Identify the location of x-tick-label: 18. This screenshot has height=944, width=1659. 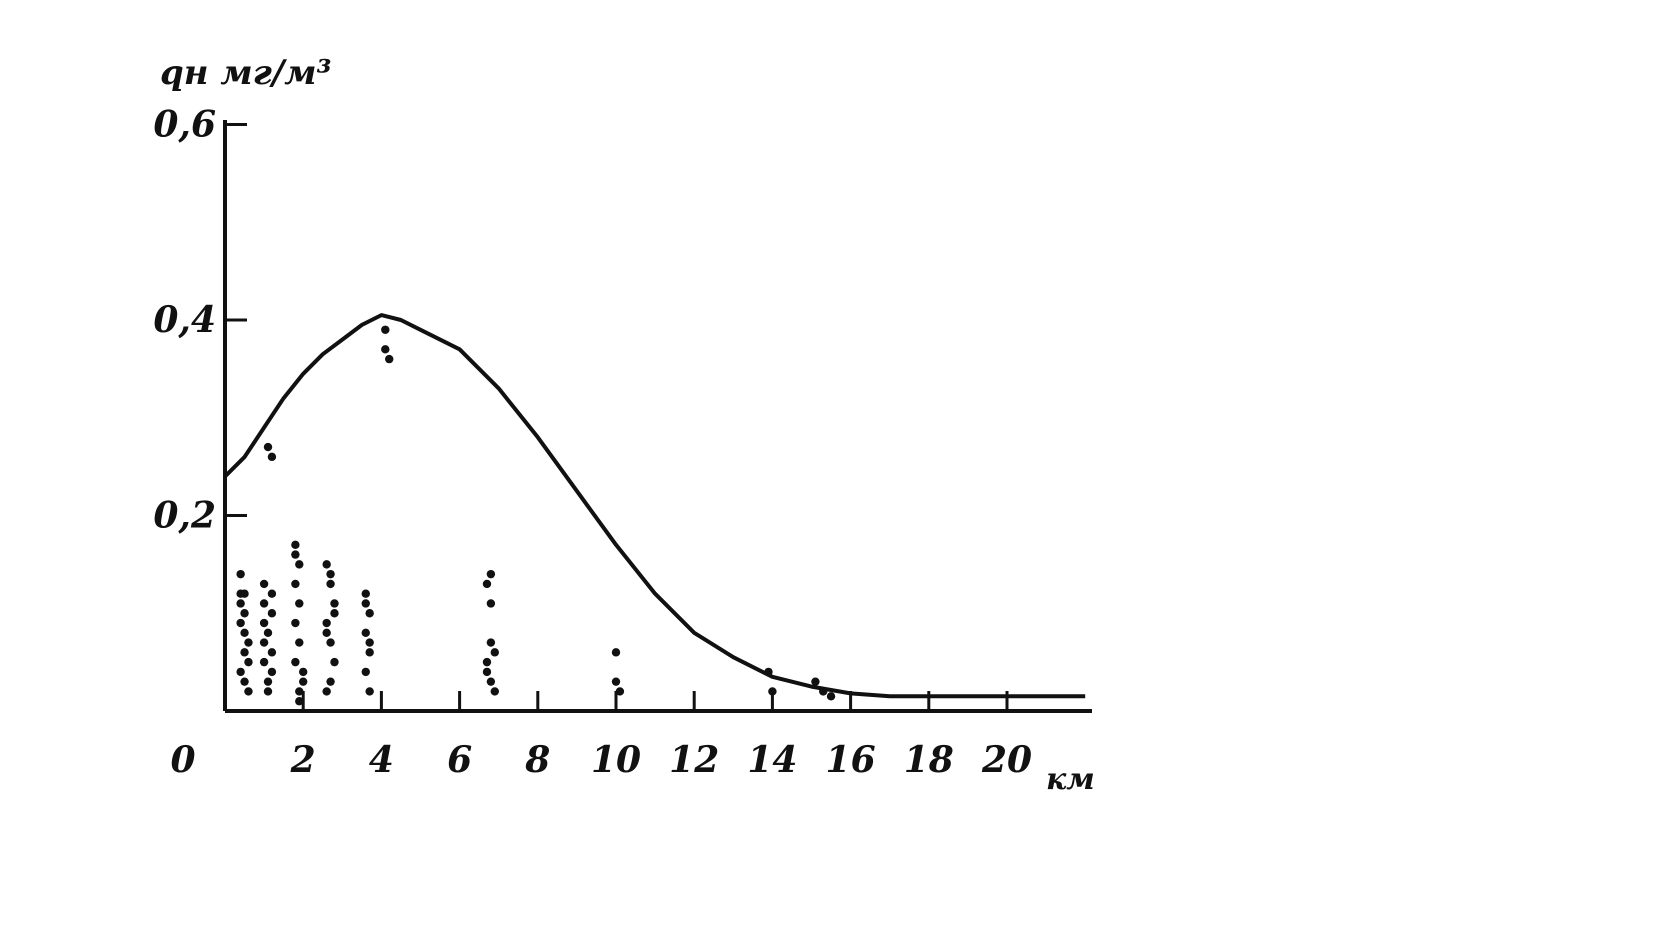
(929, 760).